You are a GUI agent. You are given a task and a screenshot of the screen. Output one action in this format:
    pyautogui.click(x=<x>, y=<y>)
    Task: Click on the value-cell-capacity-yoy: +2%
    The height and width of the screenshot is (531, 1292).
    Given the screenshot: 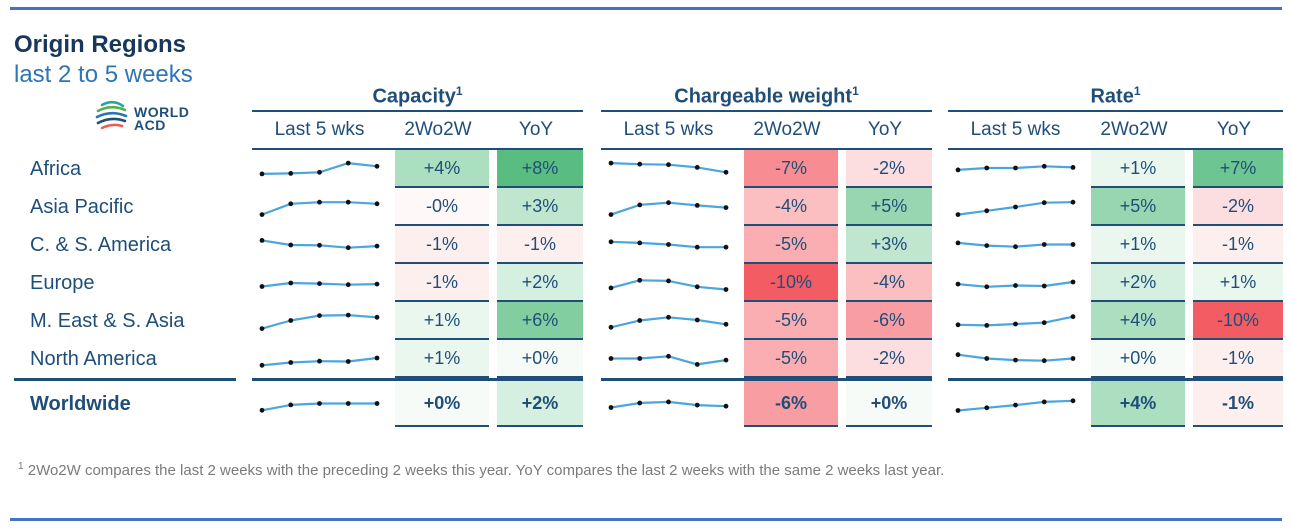 What is the action you would take?
    pyautogui.click(x=540, y=404)
    